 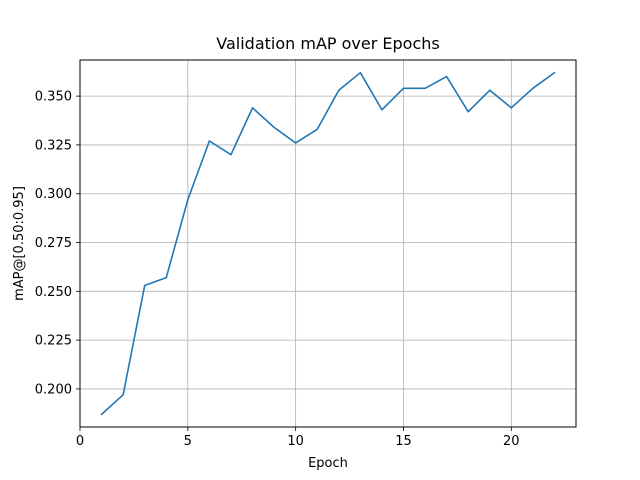 I want to click on y-tick-label: 0.275, so click(x=53, y=243).